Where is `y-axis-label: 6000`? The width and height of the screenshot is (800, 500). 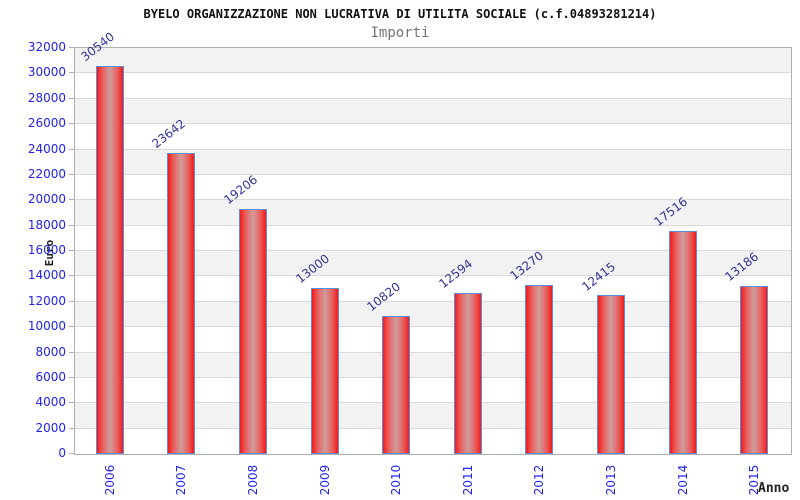 y-axis-label: 6000 is located at coordinates (50, 376).